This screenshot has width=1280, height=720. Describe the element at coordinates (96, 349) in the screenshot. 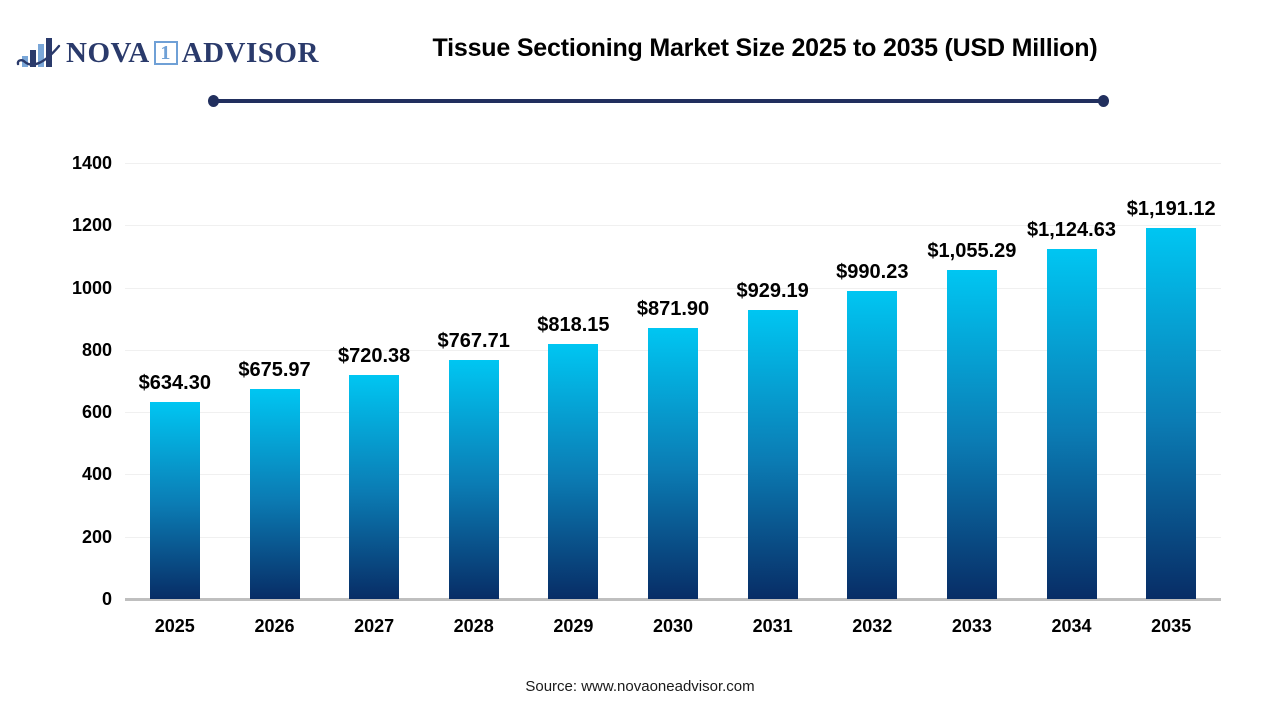

I see `y-axis-tick-label-800: 800` at that location.